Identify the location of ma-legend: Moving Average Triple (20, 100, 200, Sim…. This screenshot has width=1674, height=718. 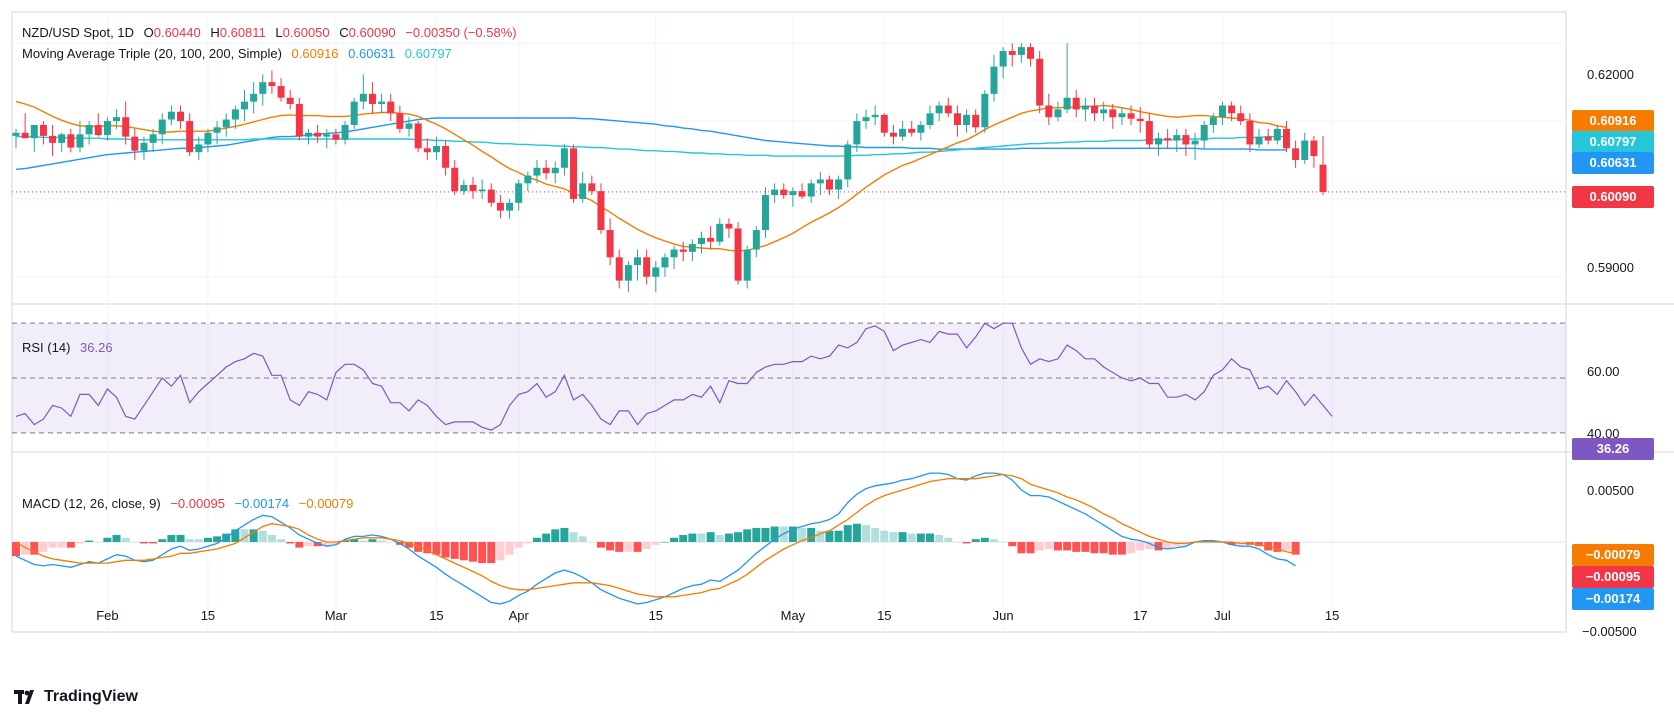
(240, 53).